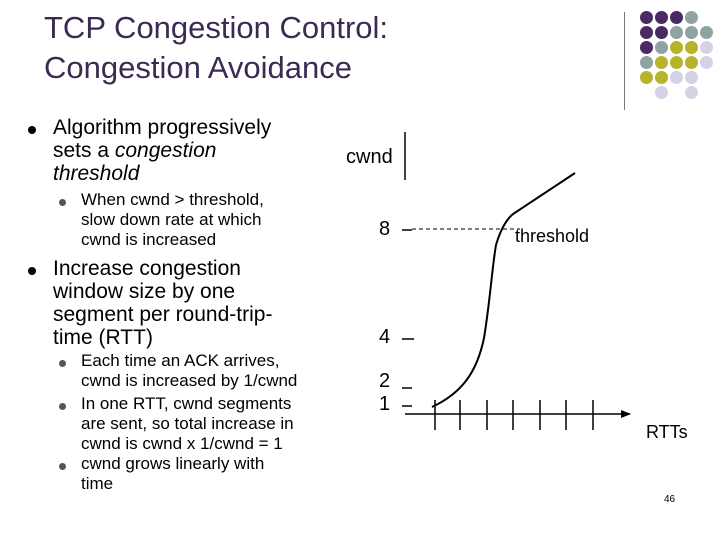  What do you see at coordinates (96, 173) in the screenshot?
I see `bullet-1-em-threshold: threshold` at bounding box center [96, 173].